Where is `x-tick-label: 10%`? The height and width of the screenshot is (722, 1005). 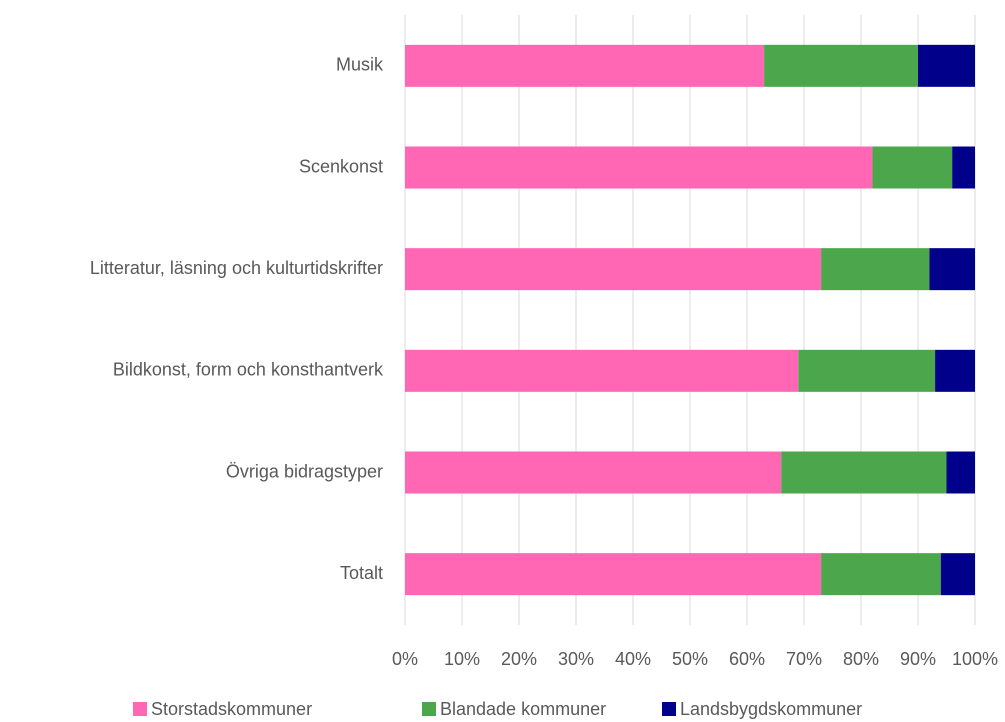
x-tick-label: 10% is located at coordinates (462, 659).